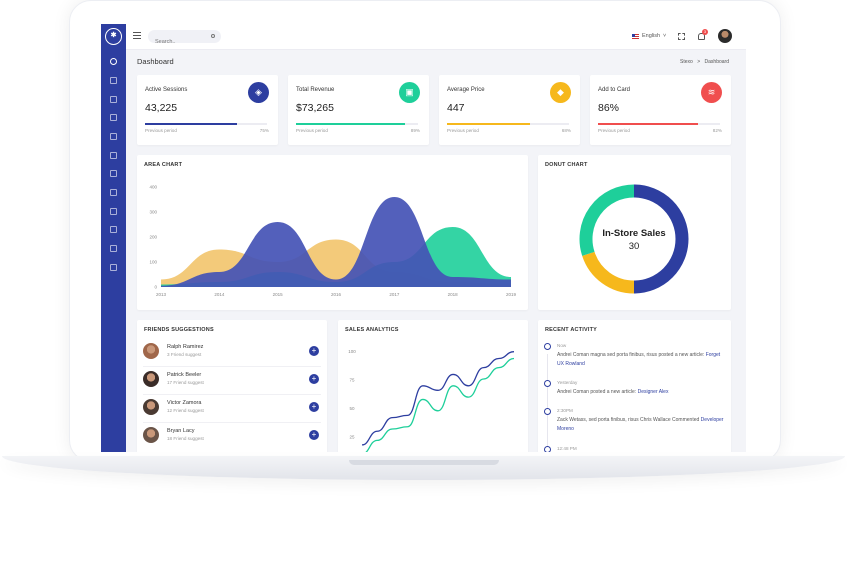 The width and height of the screenshot is (847, 584). What do you see at coordinates (155, 61) in the screenshot?
I see `page-title: Dashboard` at bounding box center [155, 61].